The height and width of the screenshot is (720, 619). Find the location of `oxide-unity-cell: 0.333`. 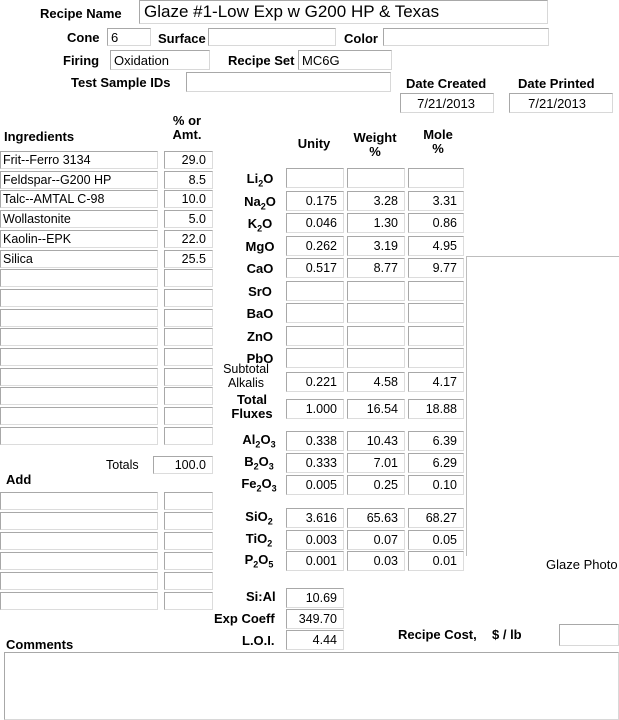

oxide-unity-cell: 0.333 is located at coordinates (315, 463).